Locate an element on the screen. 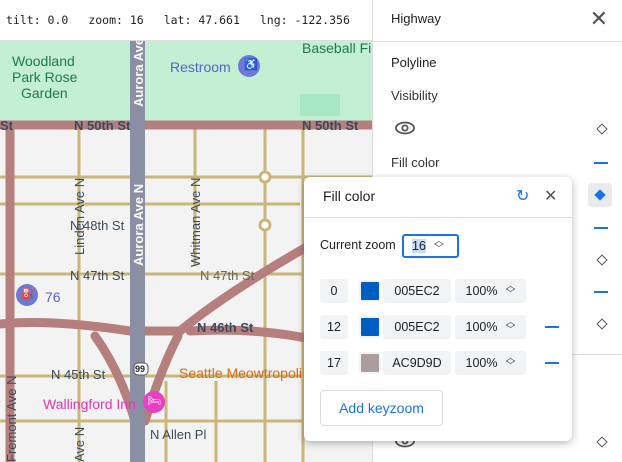  street-label: Linden Ave N is located at coordinates (79, 216).